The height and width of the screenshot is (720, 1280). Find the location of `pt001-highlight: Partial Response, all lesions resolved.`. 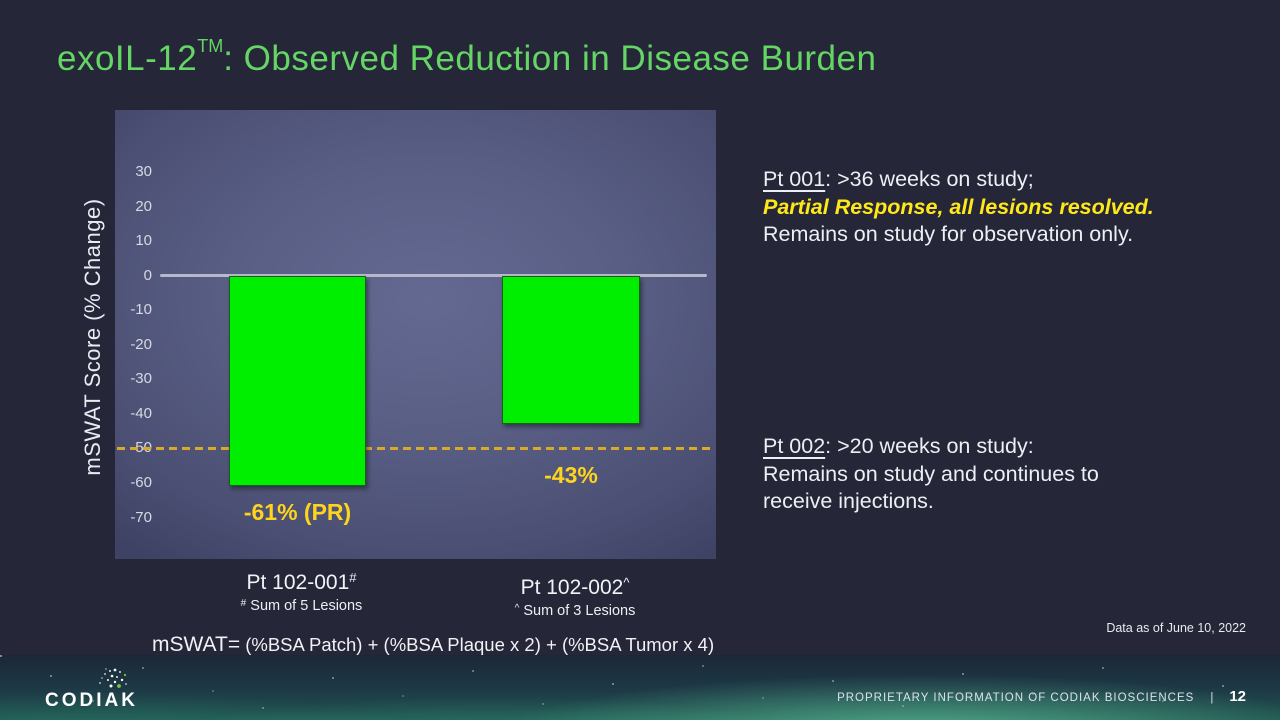

pt001-highlight: Partial Response, all lesions resolved. is located at coordinates (958, 206).